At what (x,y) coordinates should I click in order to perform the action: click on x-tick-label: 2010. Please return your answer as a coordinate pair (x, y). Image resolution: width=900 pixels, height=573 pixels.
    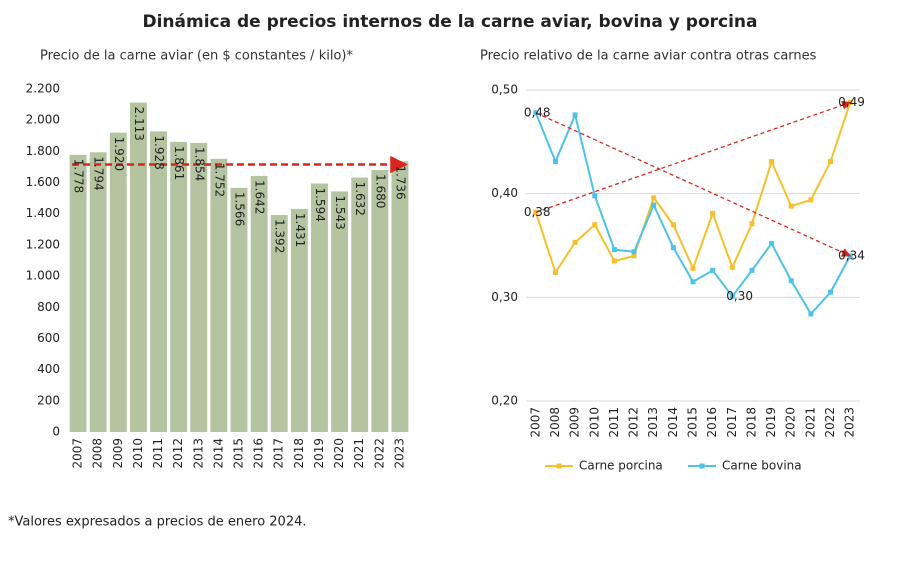
    Looking at the image, I should click on (594, 422).